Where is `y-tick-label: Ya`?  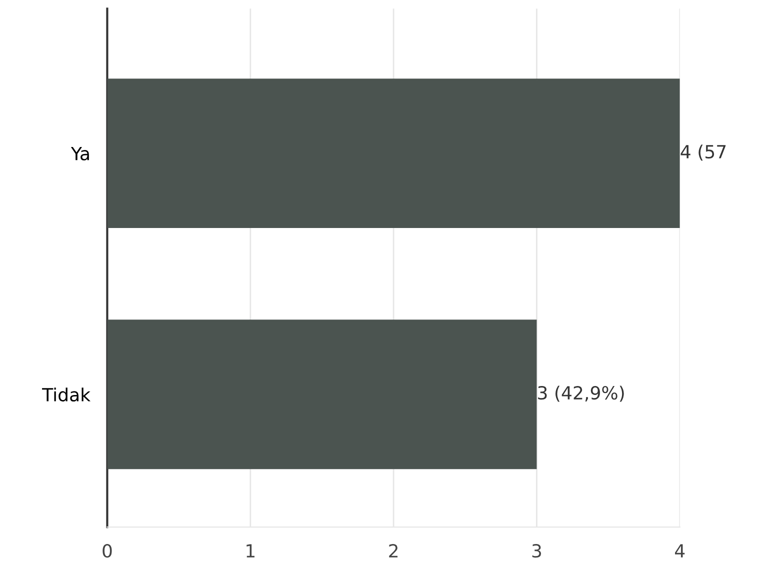 y-tick-label: Ya is located at coordinates (79, 153).